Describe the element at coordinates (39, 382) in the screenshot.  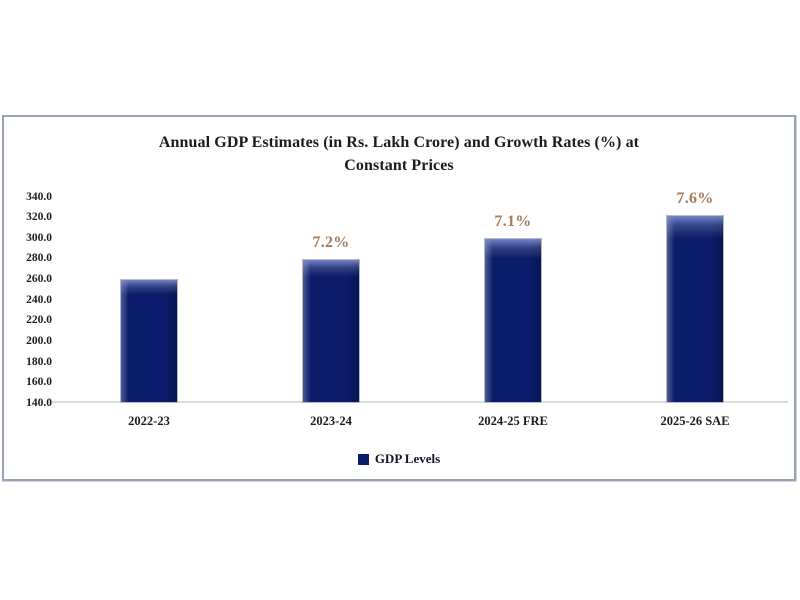
I see `y-axis-tick-label: 160.0` at that location.